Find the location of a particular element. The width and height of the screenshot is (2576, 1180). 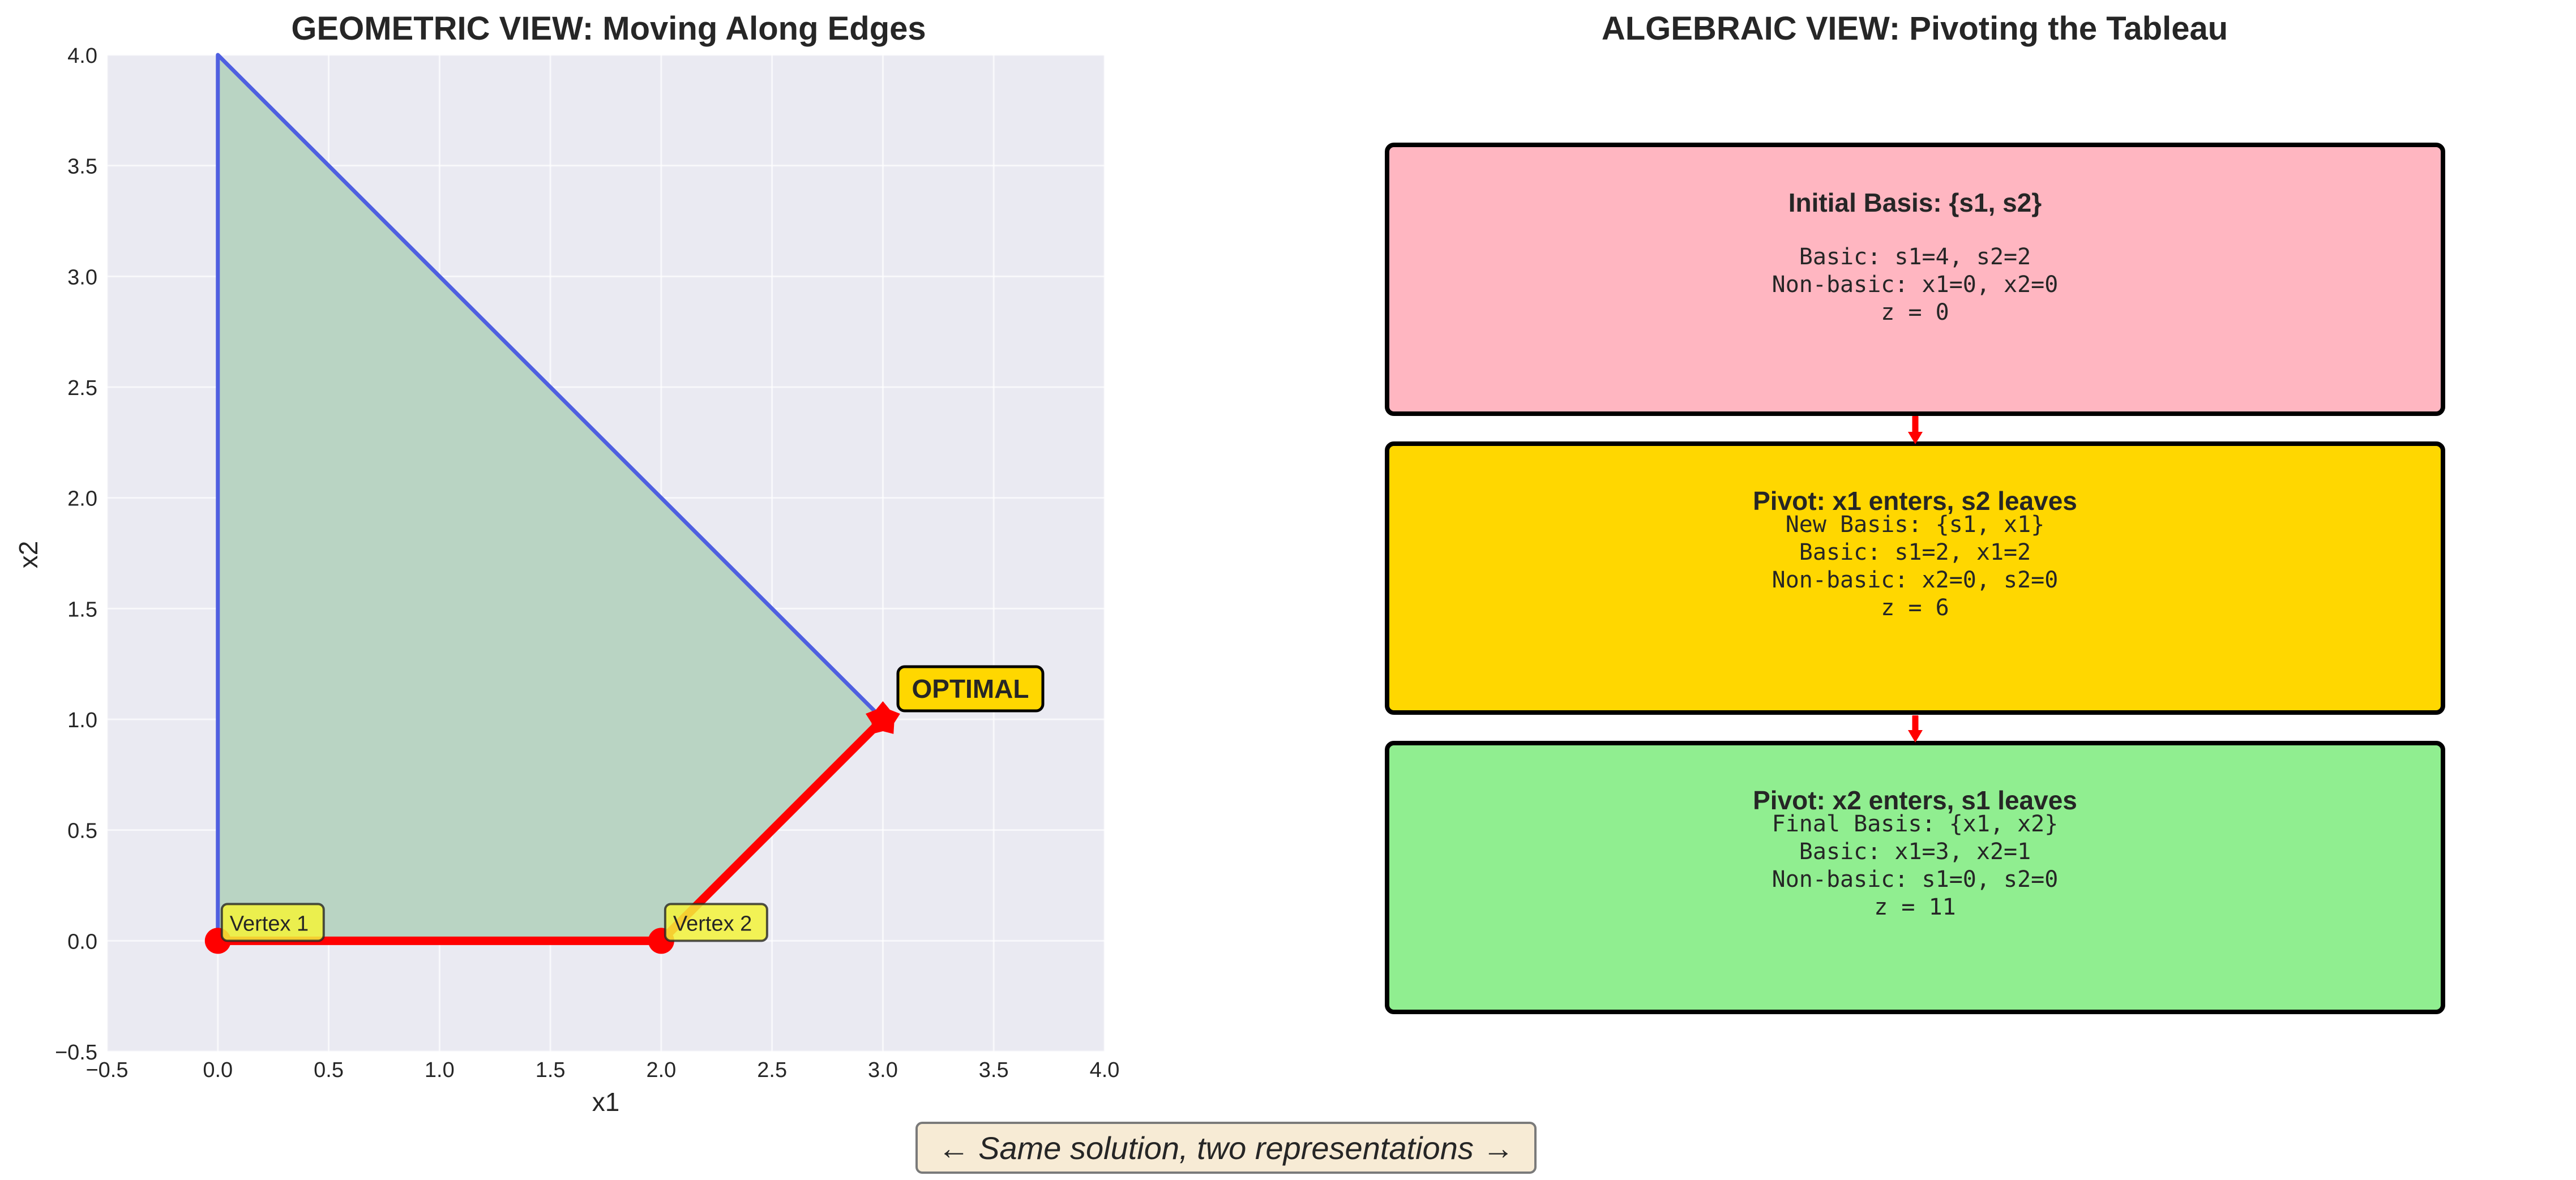

pivot-step-title: Pivot: x2 enters, s1 leaves is located at coordinates (1915, 800).